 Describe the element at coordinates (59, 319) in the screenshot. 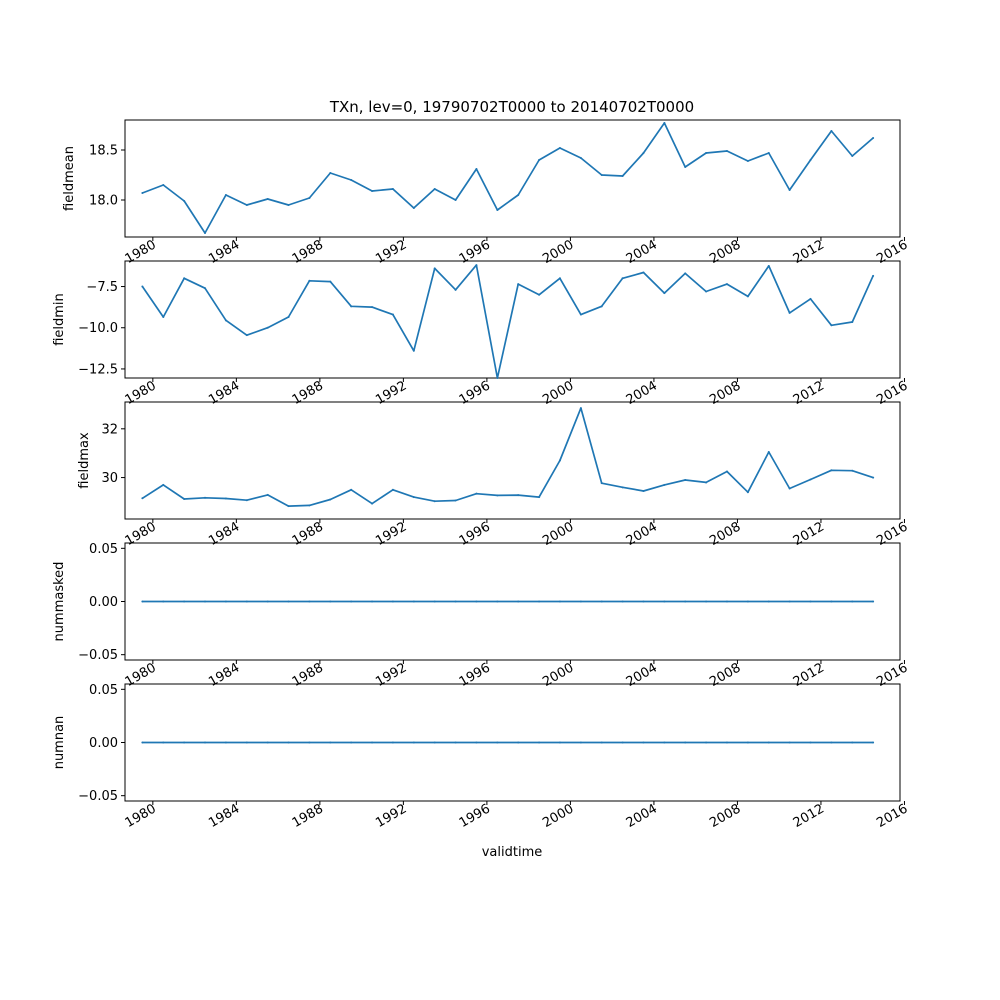

I see `y-axis-label: fieldmin` at that location.